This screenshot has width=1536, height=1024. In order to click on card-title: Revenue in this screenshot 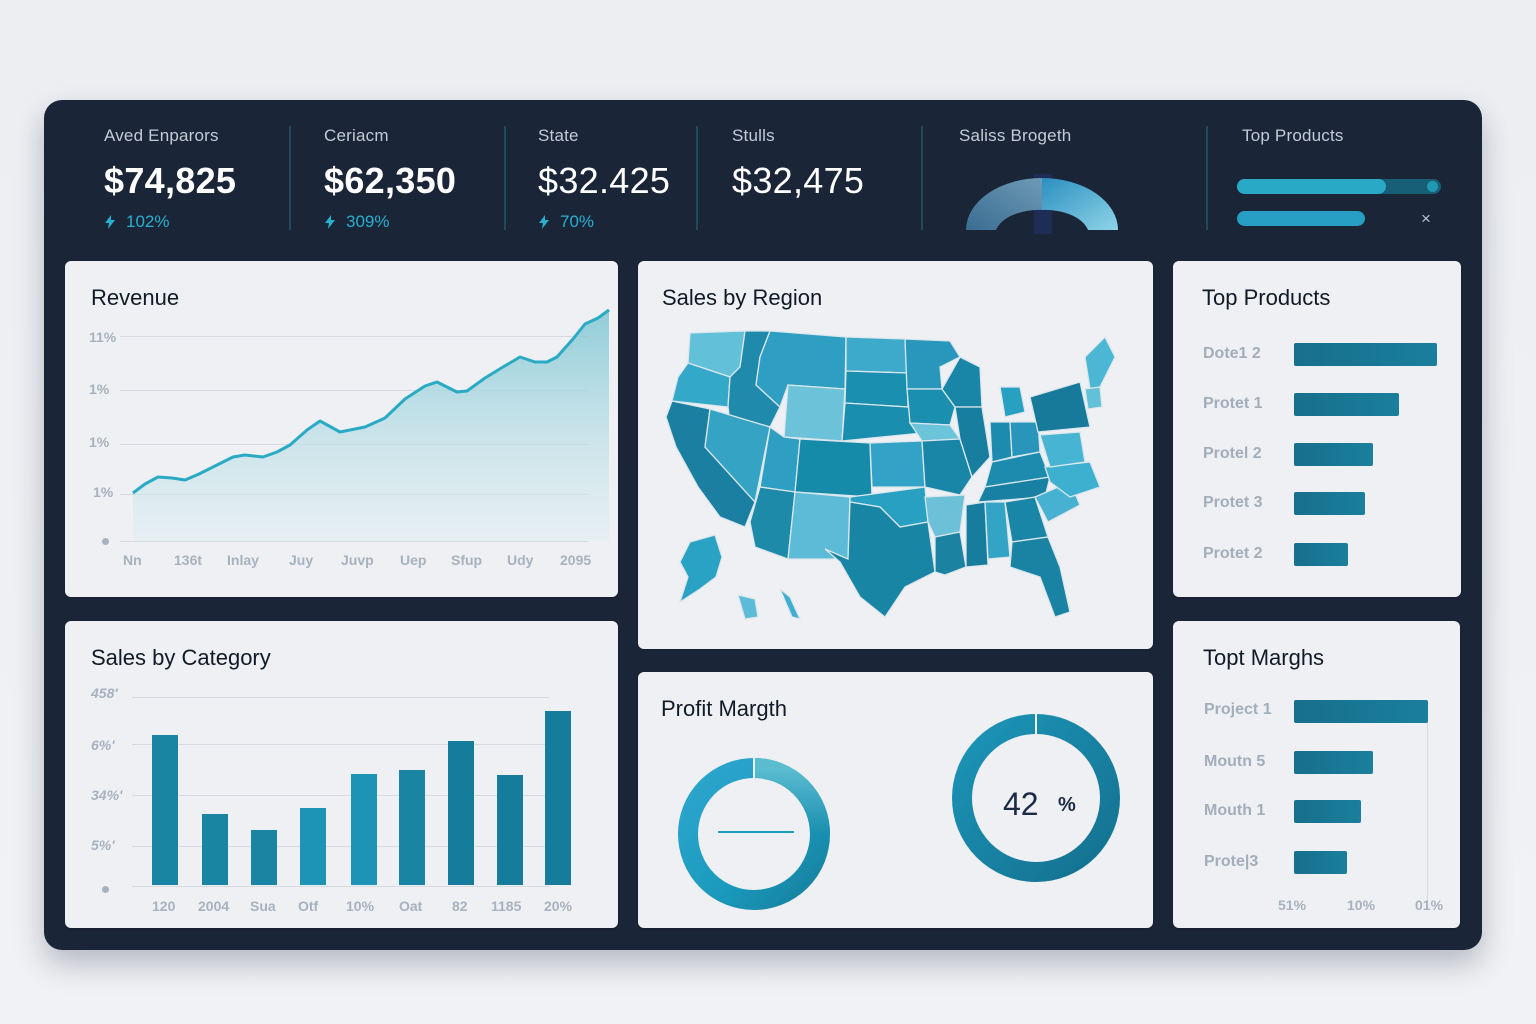, I will do `click(135, 297)`.